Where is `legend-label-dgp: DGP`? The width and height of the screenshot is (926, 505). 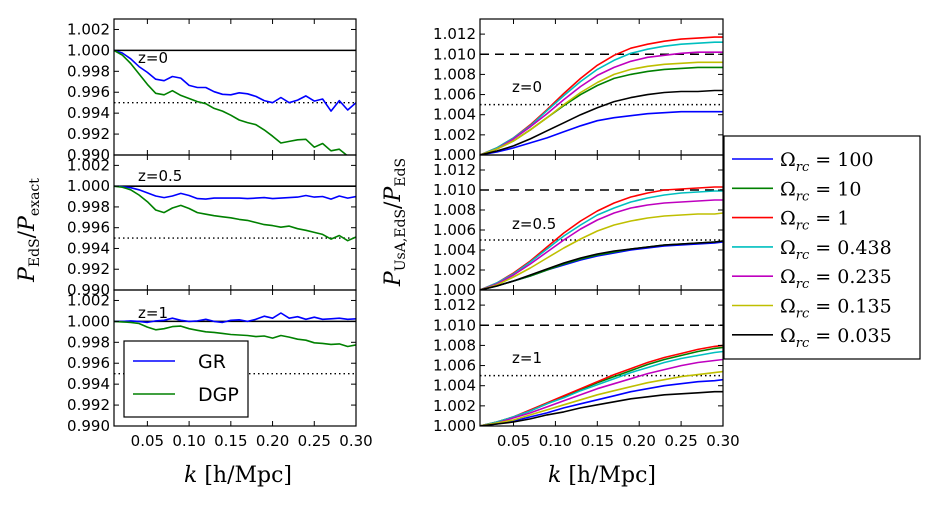 legend-label-dgp: DGP is located at coordinates (218, 395).